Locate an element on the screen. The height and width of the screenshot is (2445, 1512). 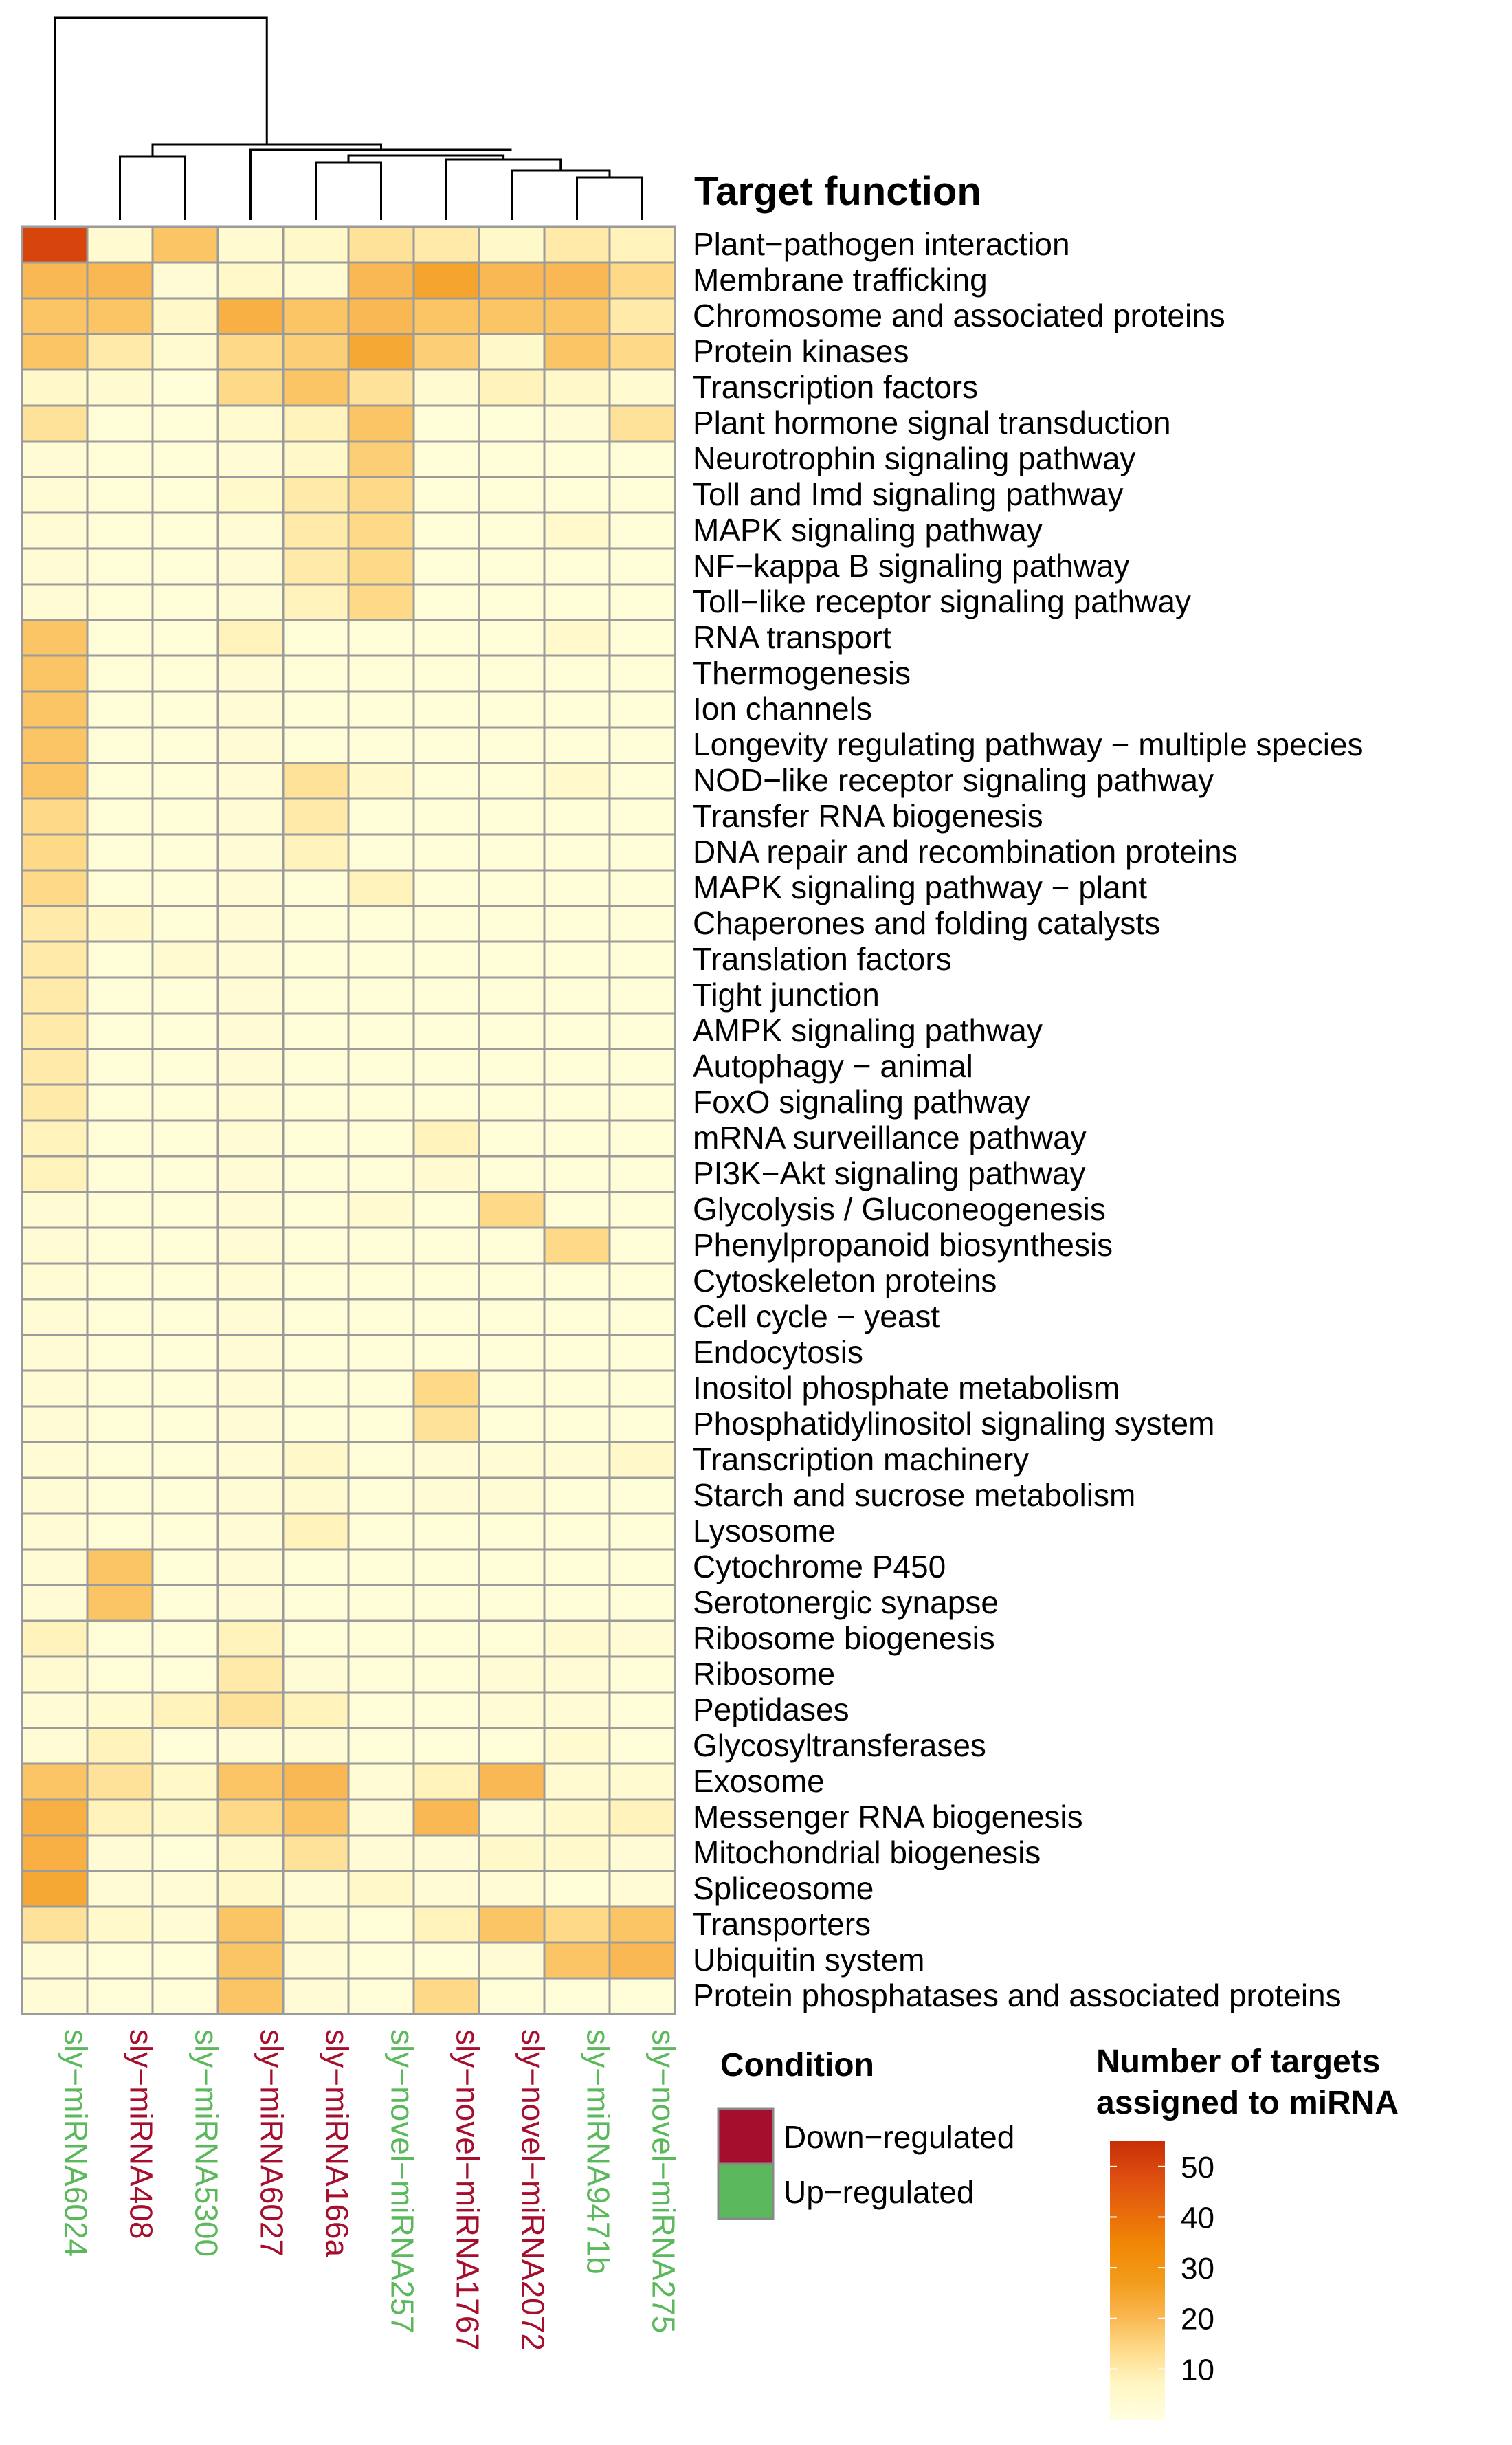
column-label: sly−miRNA6027 is located at coordinates (272, 2143).